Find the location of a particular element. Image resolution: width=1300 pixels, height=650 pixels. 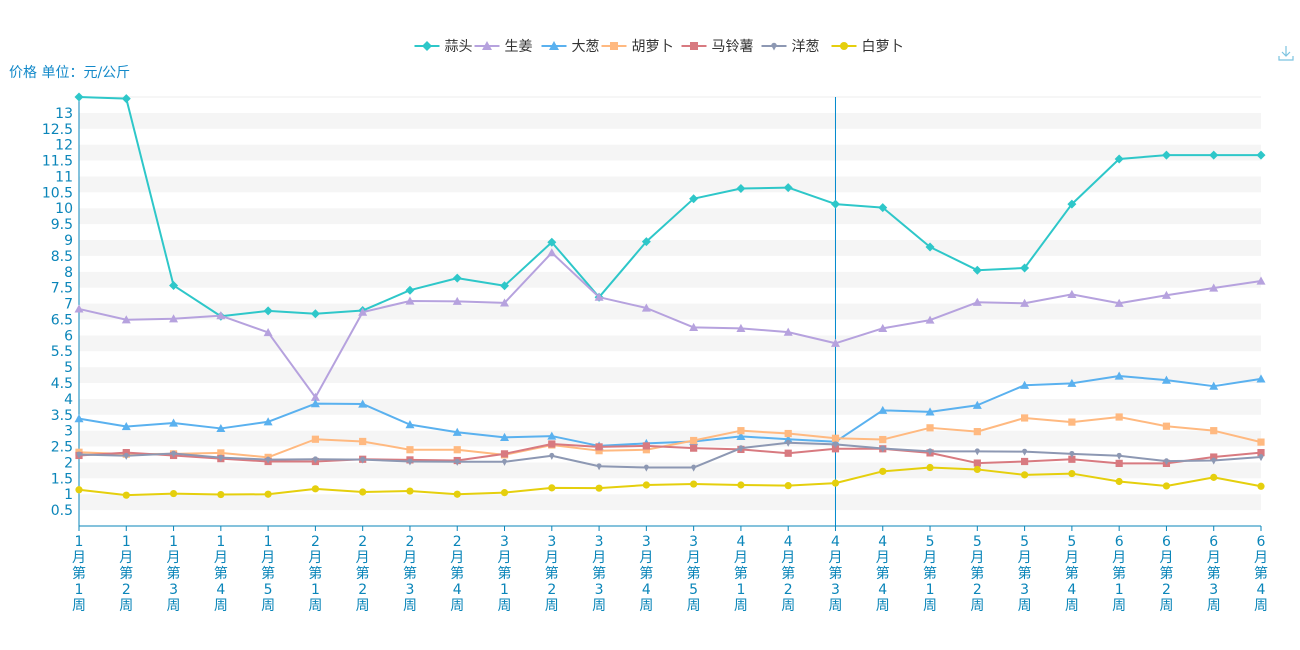

y-tick-label: 7.5 is located at coordinates (62, 289).